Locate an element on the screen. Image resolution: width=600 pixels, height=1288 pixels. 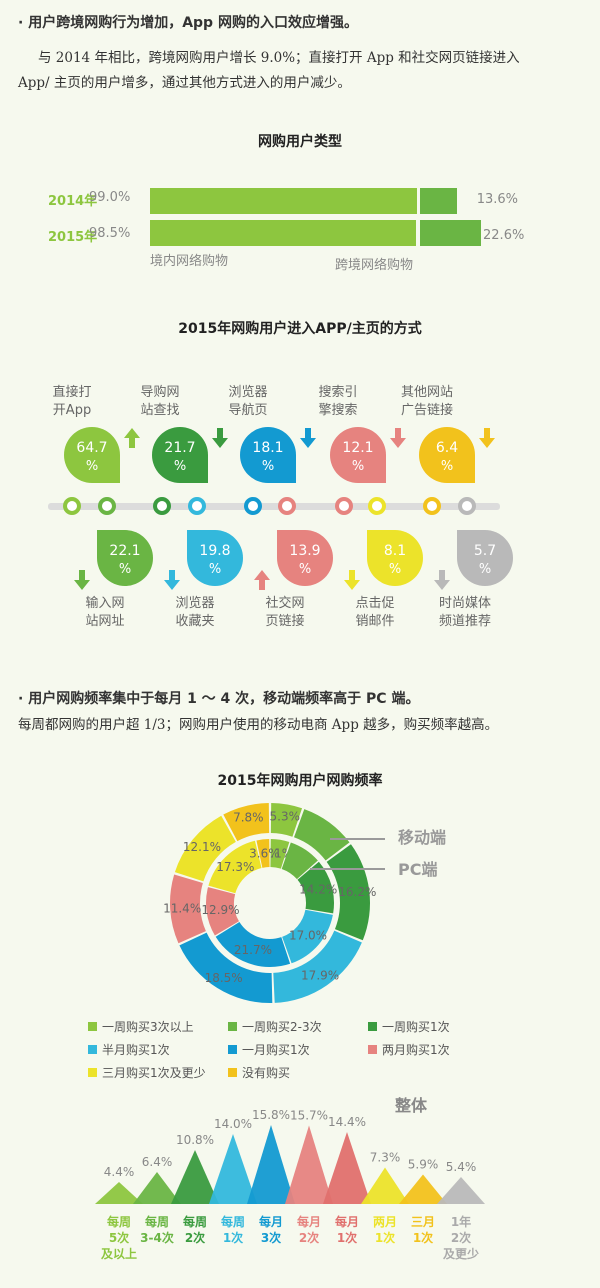
overall-category-label: 5次 is located at coordinates (119, 1237).